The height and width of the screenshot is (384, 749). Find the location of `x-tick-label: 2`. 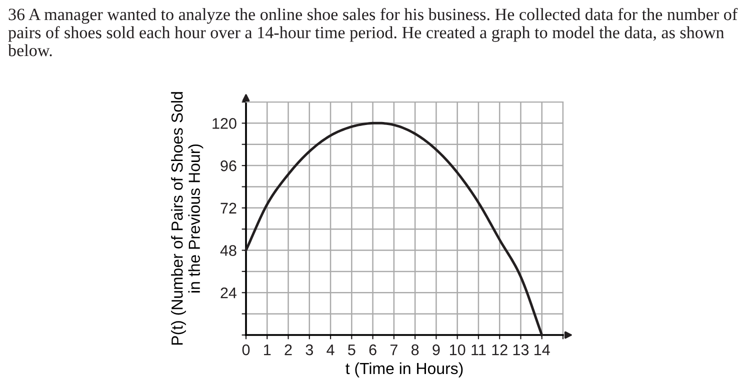

x-tick-label: 2 is located at coordinates (288, 350).